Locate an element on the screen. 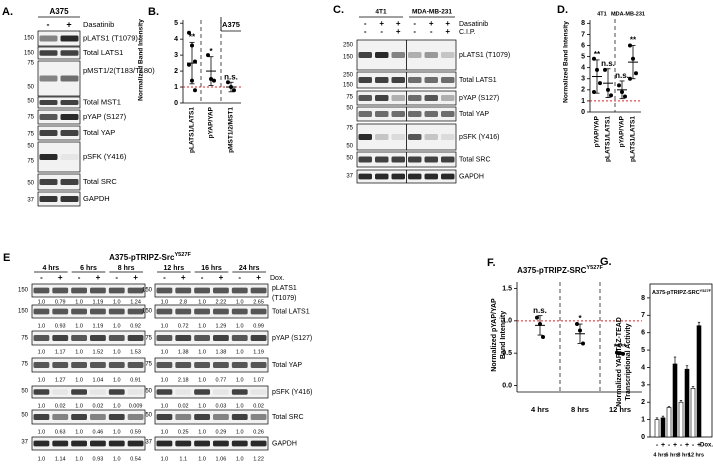  band-quantification: 0.25 is located at coordinates (183, 432).